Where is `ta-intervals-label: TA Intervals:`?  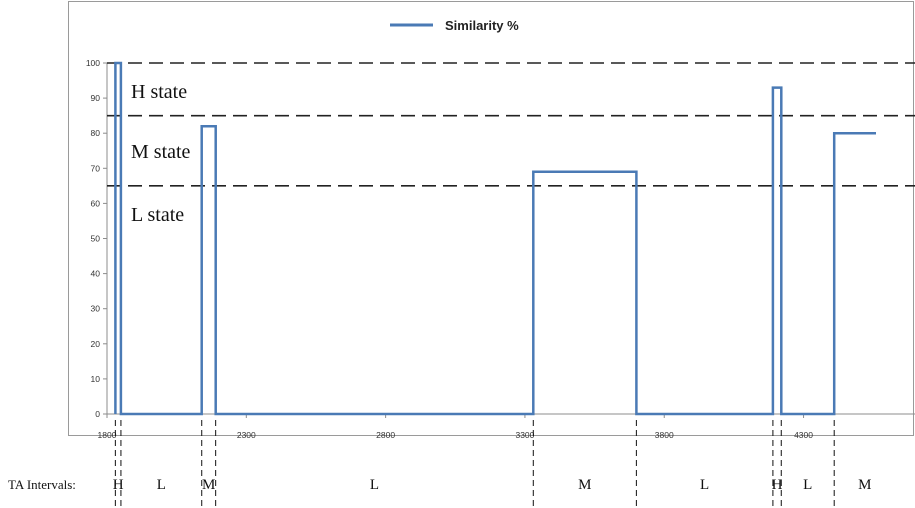 ta-intervals-label: TA Intervals: is located at coordinates (42, 484).